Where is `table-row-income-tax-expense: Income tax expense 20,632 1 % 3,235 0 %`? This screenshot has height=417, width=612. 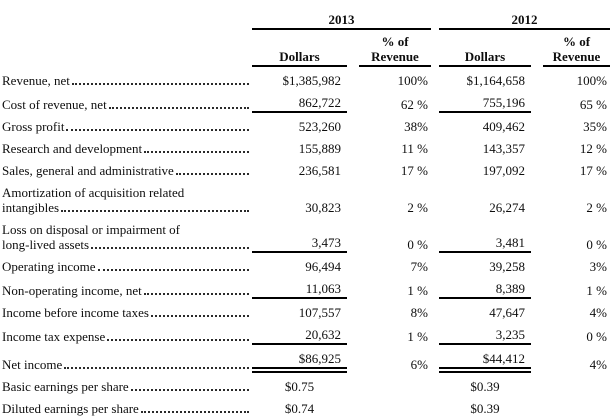 table-row-income-tax-expense: Income tax expense 20,632 1 % 3,235 0 % is located at coordinates (306, 333).